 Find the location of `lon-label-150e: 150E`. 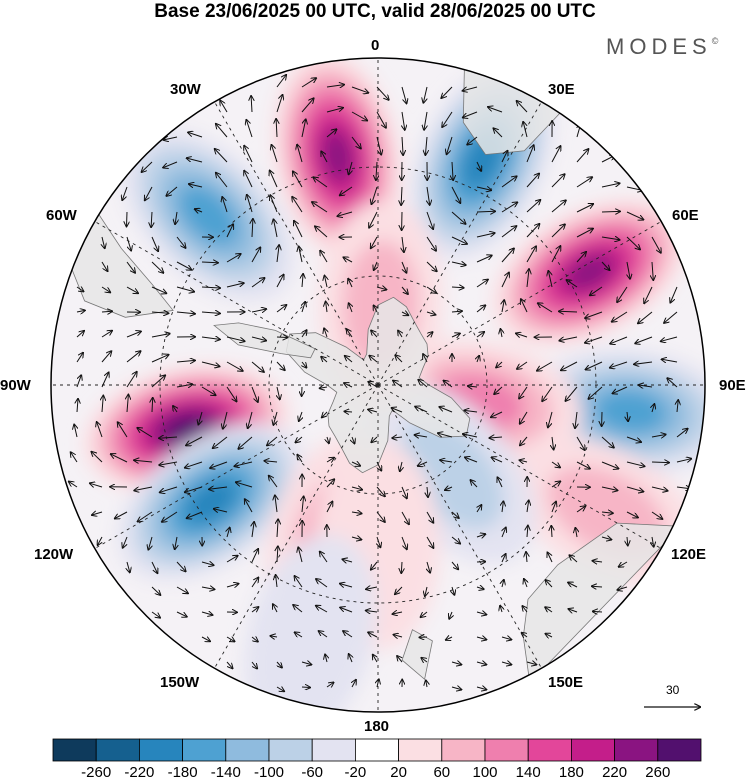

lon-label-150e: 150E is located at coordinates (566, 682).